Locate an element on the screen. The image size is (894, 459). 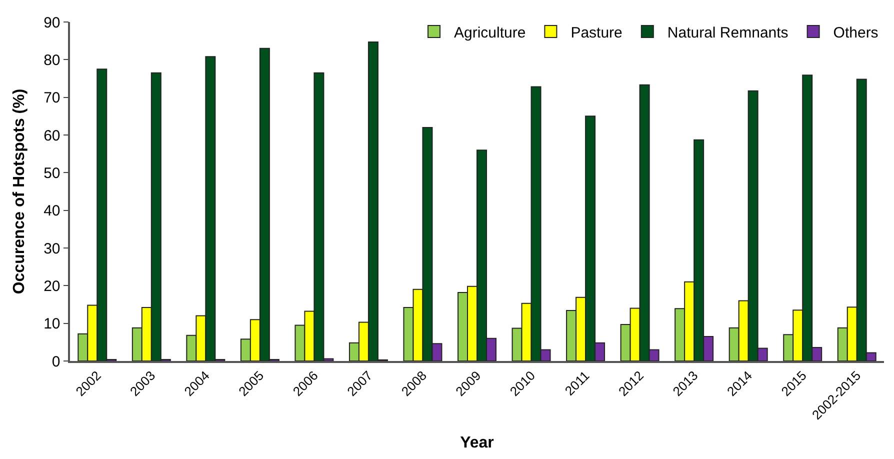
legend-label: Natural Remnants is located at coordinates (727, 33).